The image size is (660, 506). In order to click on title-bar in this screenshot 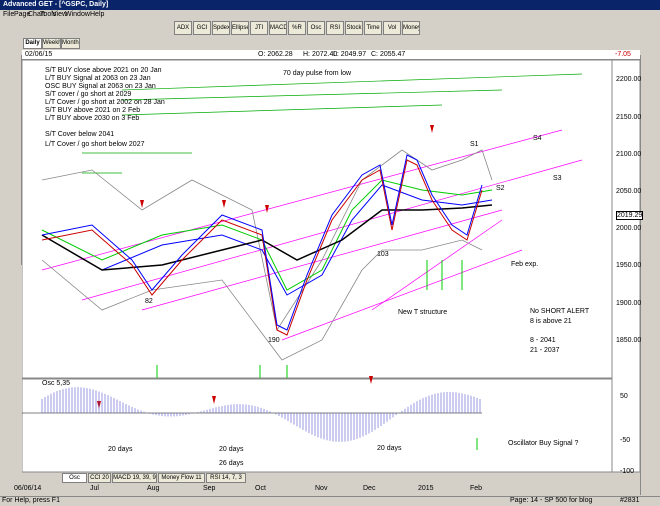, I will do `click(330, 5)`.